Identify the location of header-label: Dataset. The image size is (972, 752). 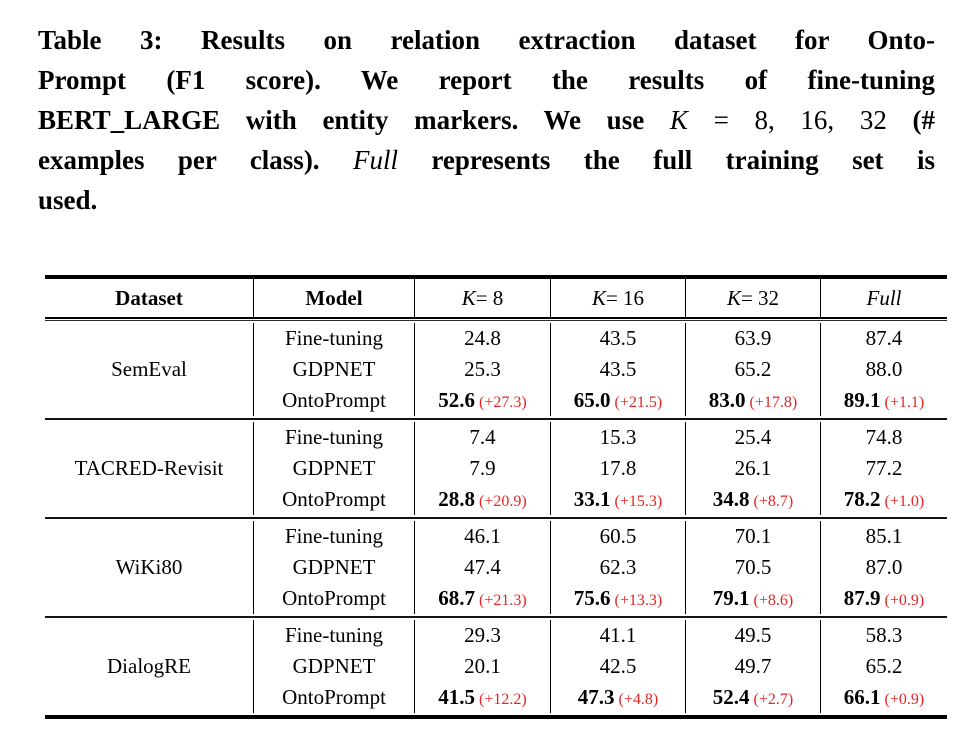
(149, 297).